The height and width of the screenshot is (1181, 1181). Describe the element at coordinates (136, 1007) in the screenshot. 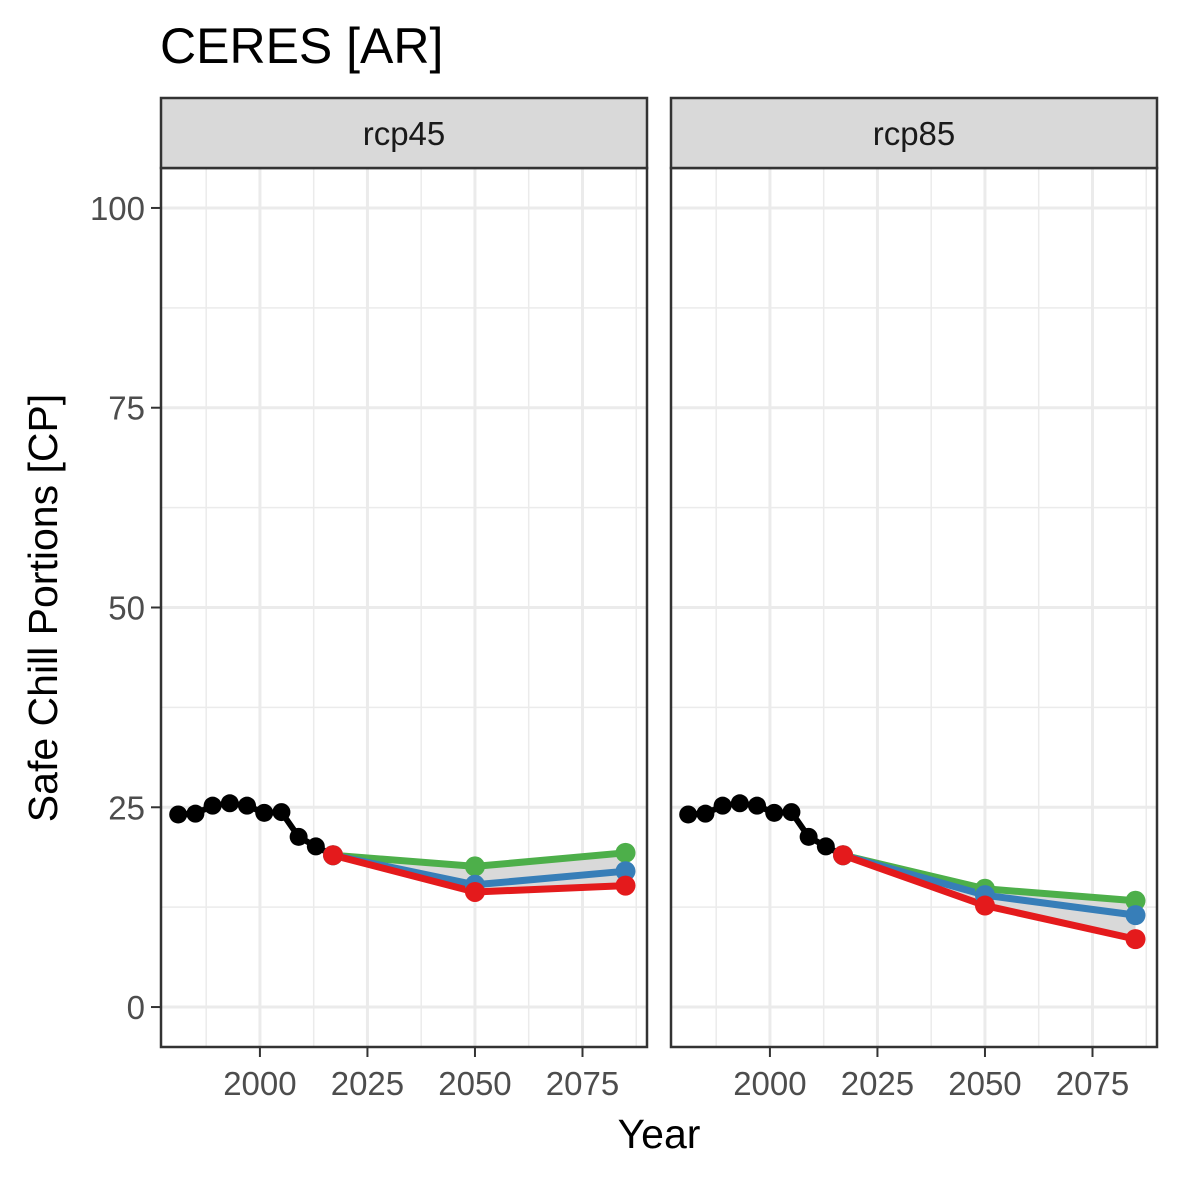

I see `y-tick-label: 0` at that location.